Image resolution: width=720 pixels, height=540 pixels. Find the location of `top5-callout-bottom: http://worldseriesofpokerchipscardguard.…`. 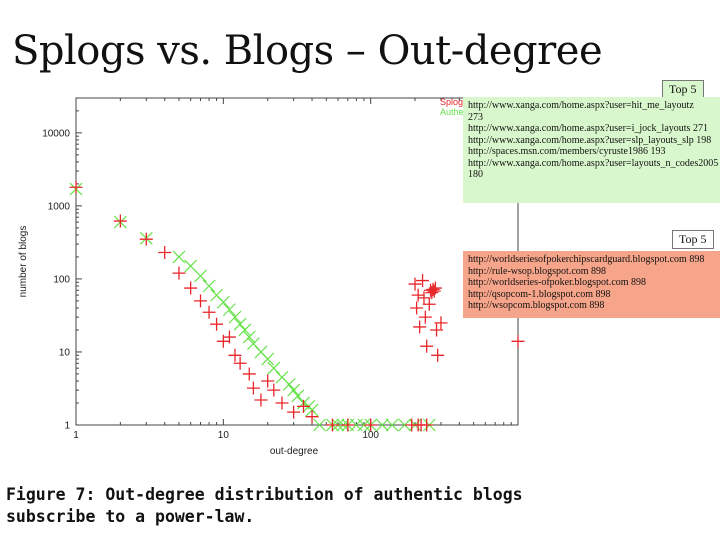

top5-callout-bottom: http://worldseriesofpokerchipscardguard.… is located at coordinates (591, 284).